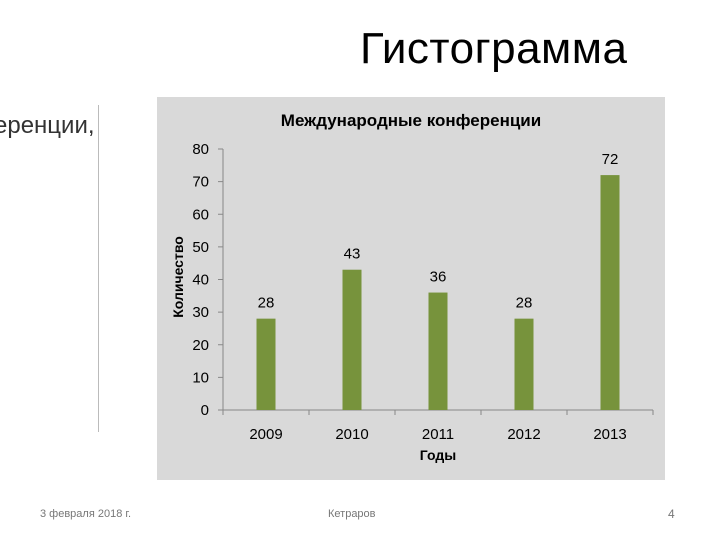  I want to click on y-axis-label: Количество, so click(178, 277).